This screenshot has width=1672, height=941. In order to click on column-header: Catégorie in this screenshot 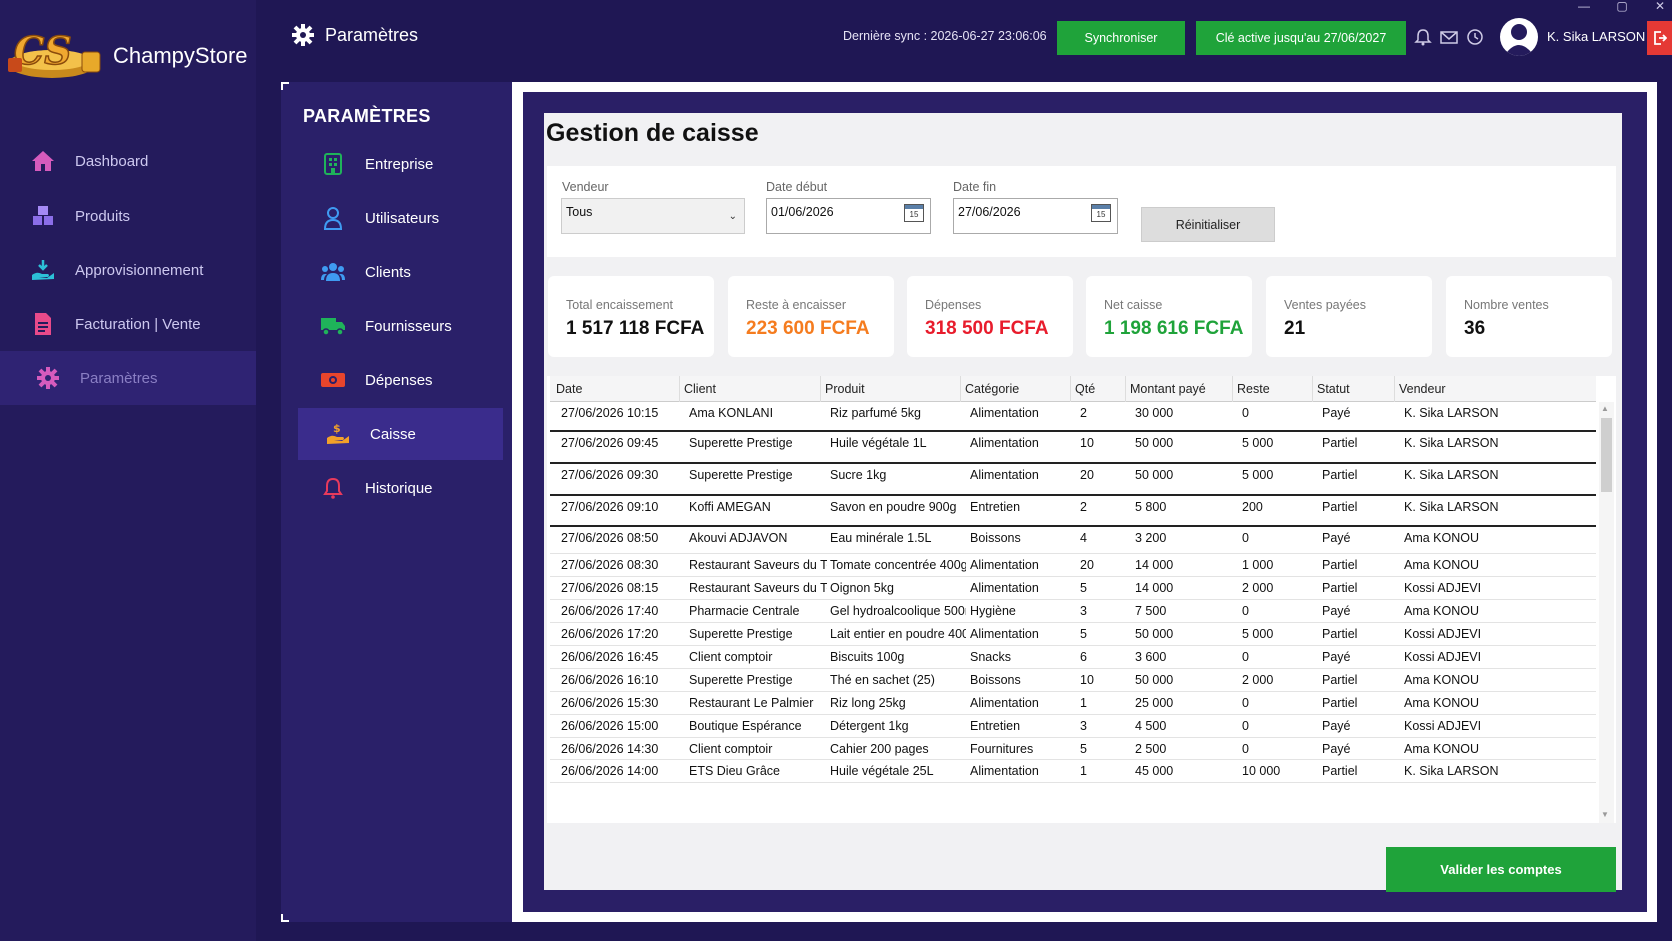, I will do `click(992, 389)`.